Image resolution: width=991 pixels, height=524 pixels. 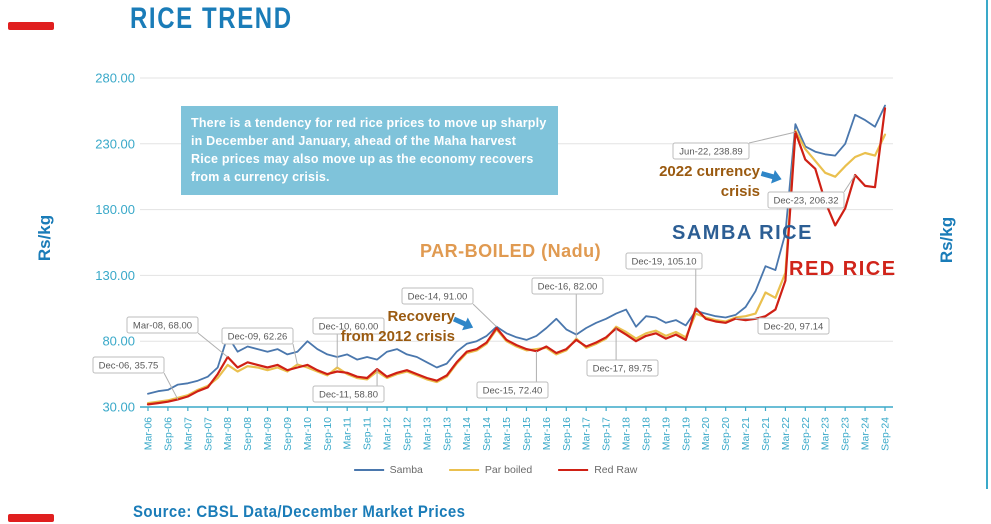 What do you see at coordinates (129, 366) in the screenshot?
I see `svg-text: Dec-06, 35.75` at bounding box center [129, 366].